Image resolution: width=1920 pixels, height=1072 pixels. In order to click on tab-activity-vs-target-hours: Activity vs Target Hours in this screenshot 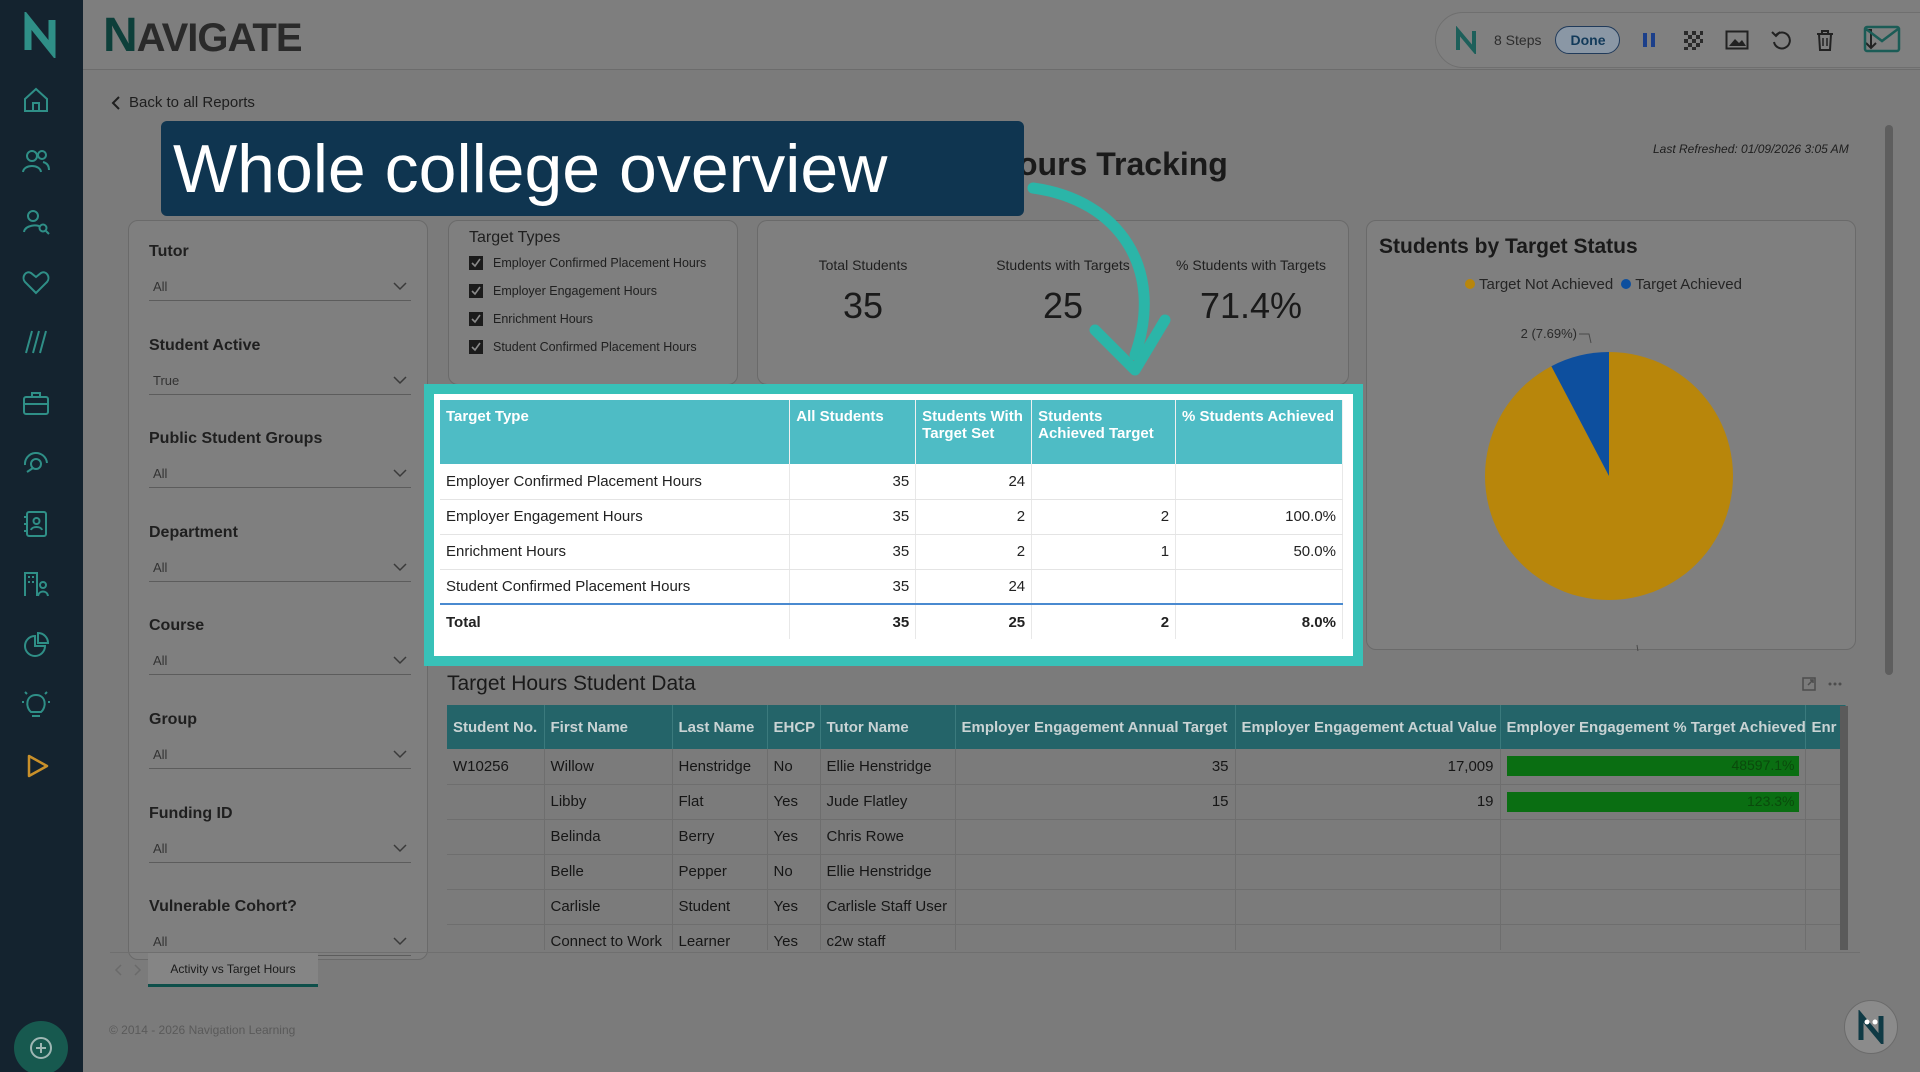, I will do `click(233, 970)`.